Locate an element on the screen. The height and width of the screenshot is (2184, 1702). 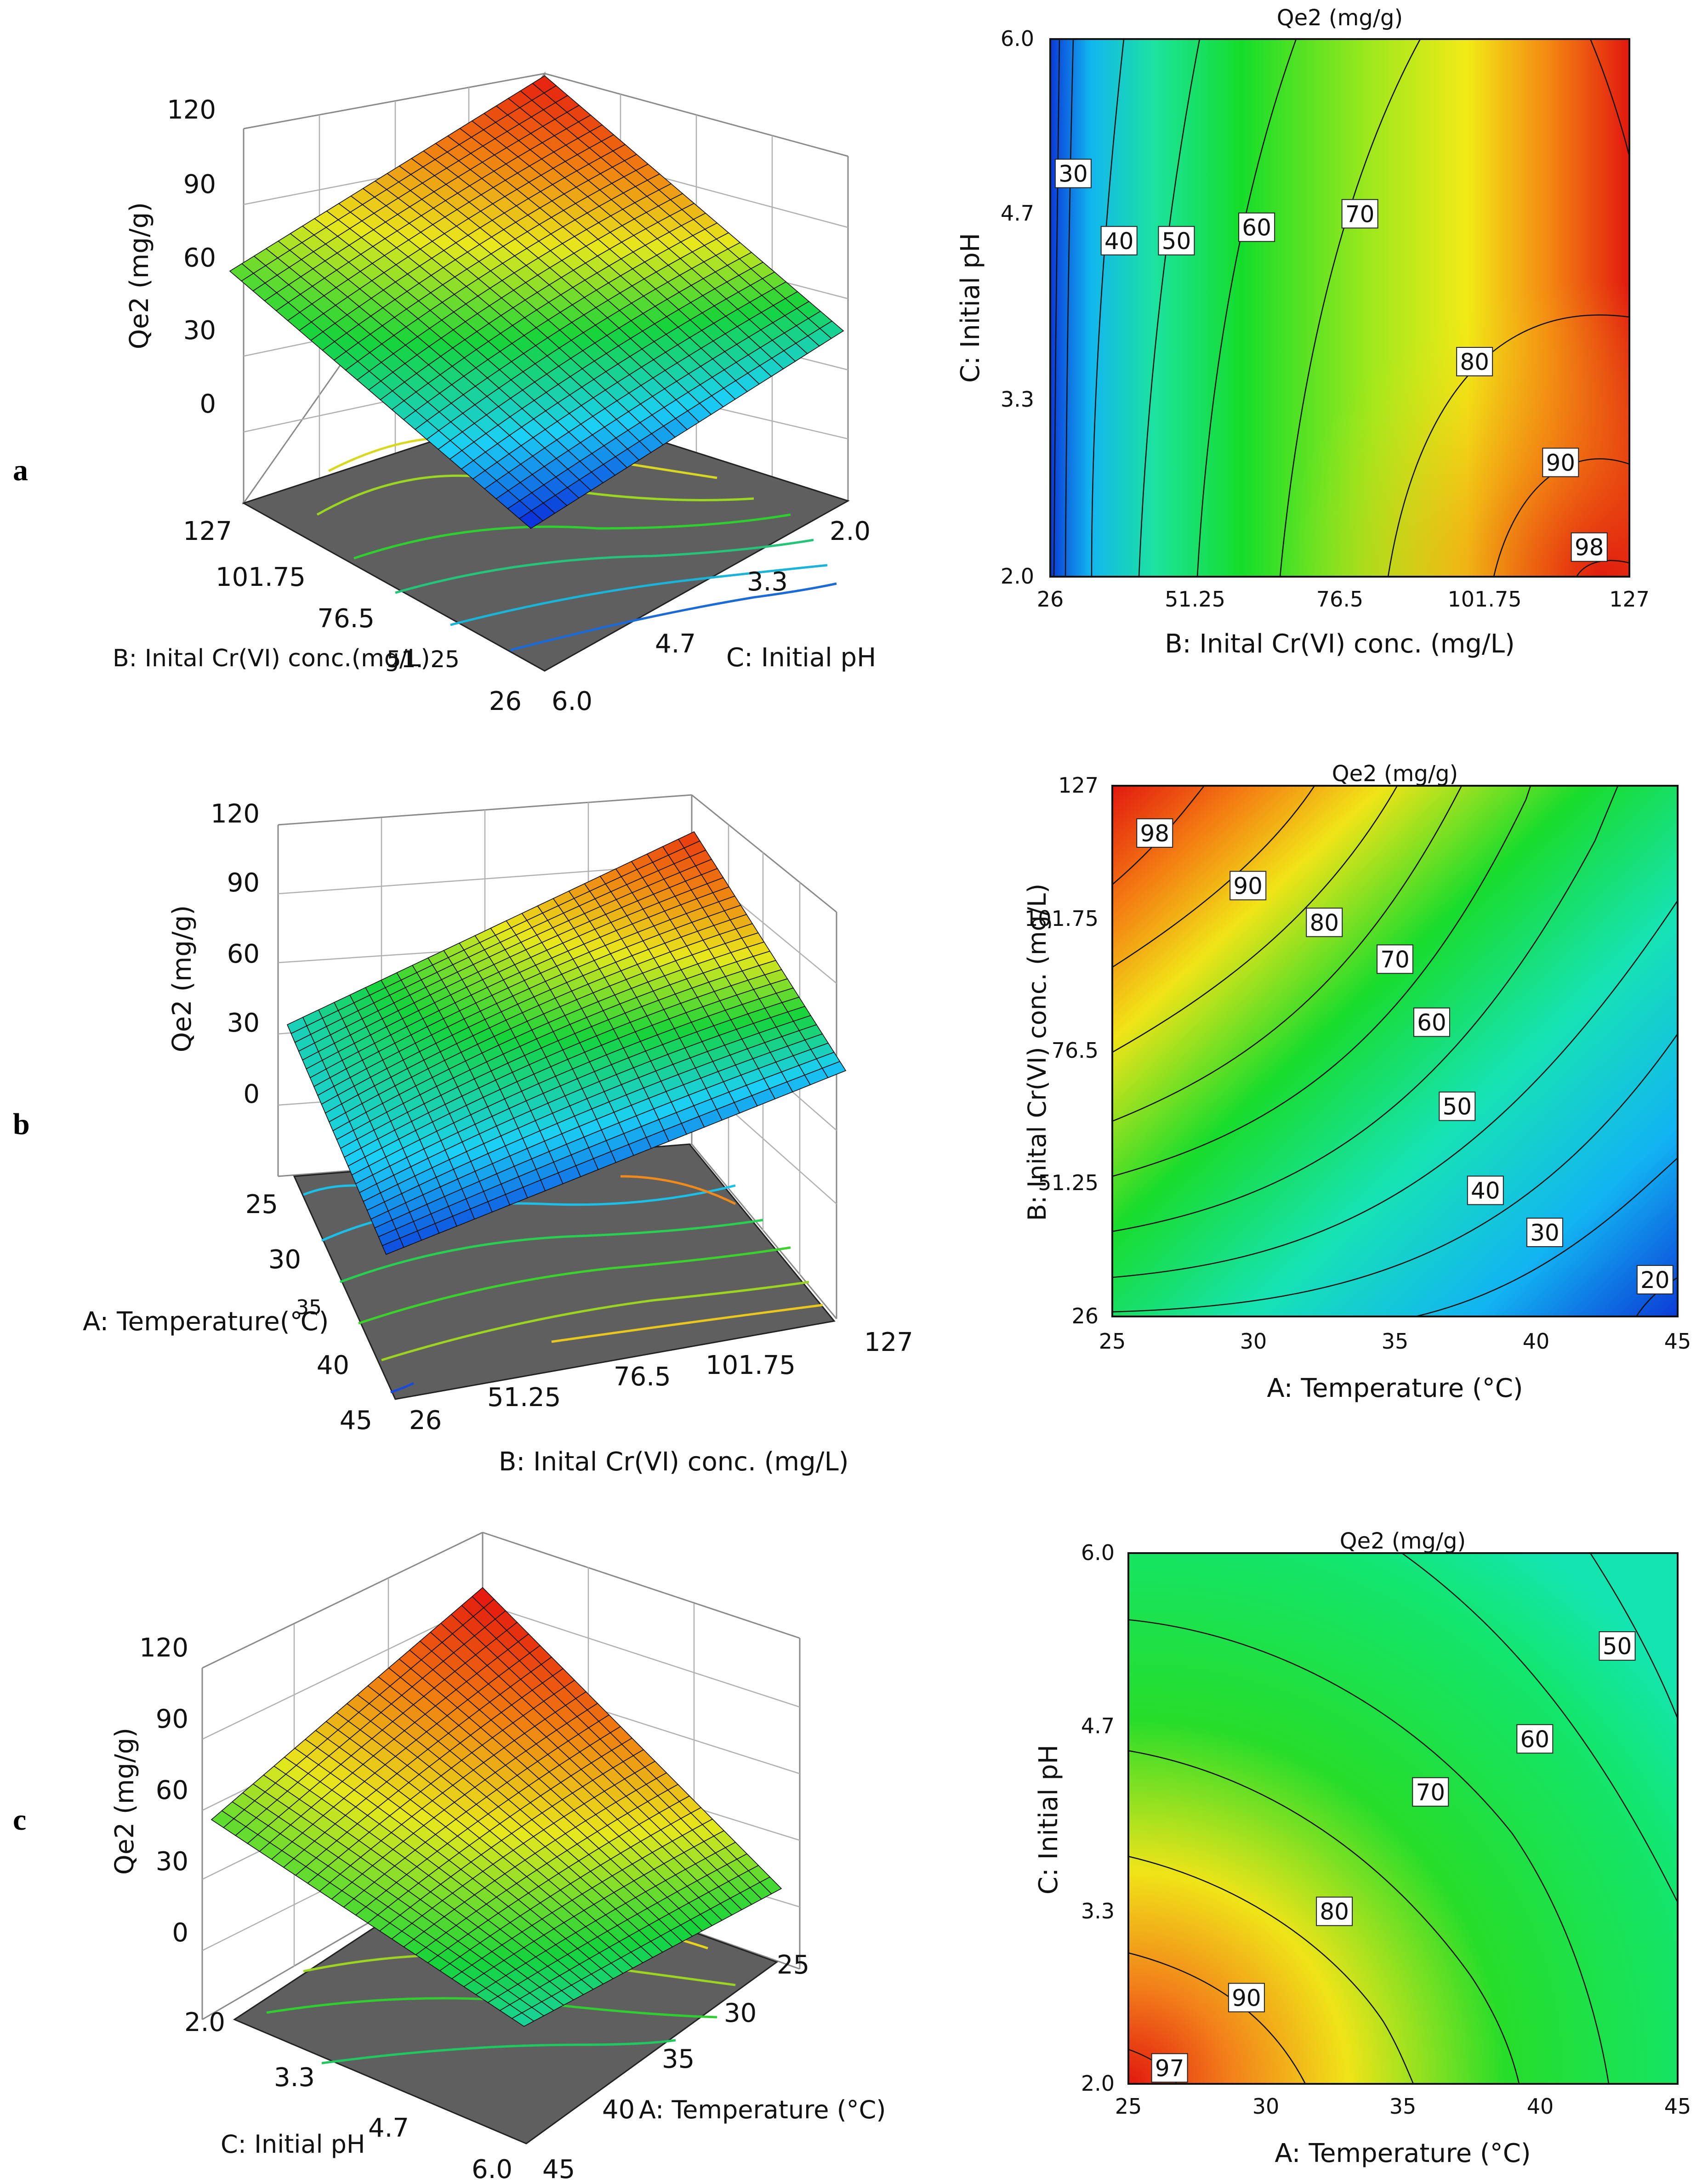
contour-xlabel-c: A: Temperature (°C) is located at coordinates (1403, 2153).